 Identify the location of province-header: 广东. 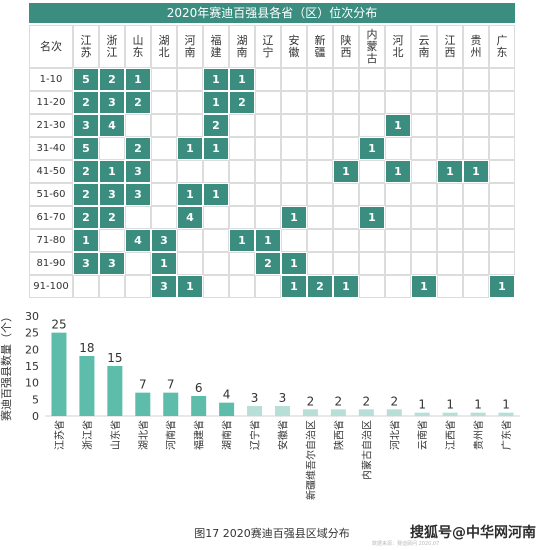
(502, 46).